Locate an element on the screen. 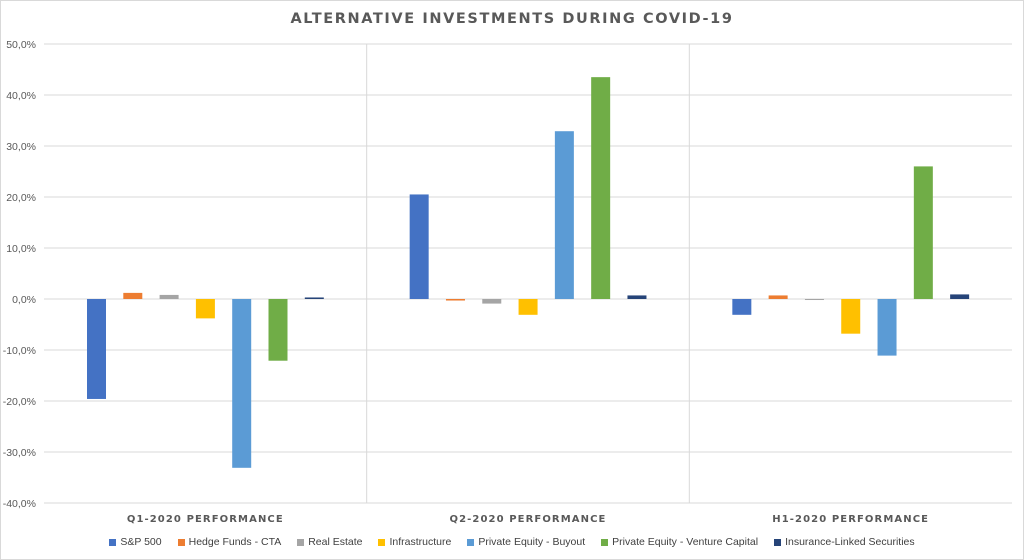 The height and width of the screenshot is (560, 1024). y-tick-label: 0,0% is located at coordinates (24, 300).